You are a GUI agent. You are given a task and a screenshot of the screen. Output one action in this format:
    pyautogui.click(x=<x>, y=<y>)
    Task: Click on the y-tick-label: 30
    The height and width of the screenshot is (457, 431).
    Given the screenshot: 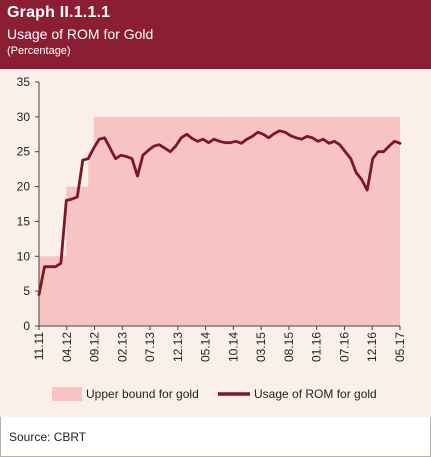 What is the action you would take?
    pyautogui.click(x=24, y=117)
    